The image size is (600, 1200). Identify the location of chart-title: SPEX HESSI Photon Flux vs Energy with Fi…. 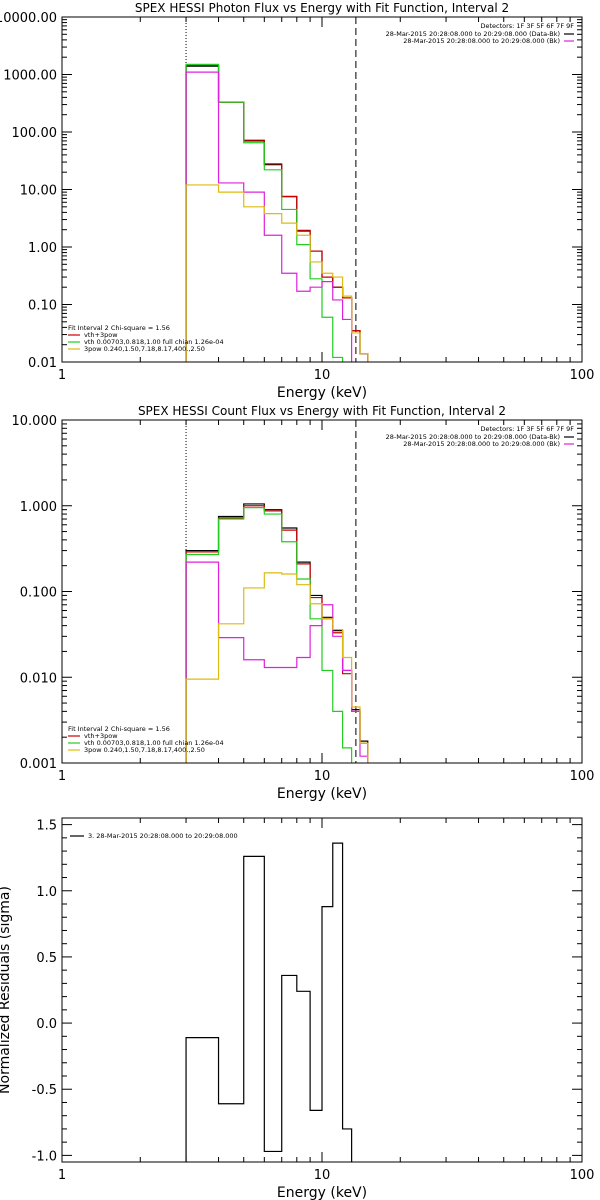
(322, 8).